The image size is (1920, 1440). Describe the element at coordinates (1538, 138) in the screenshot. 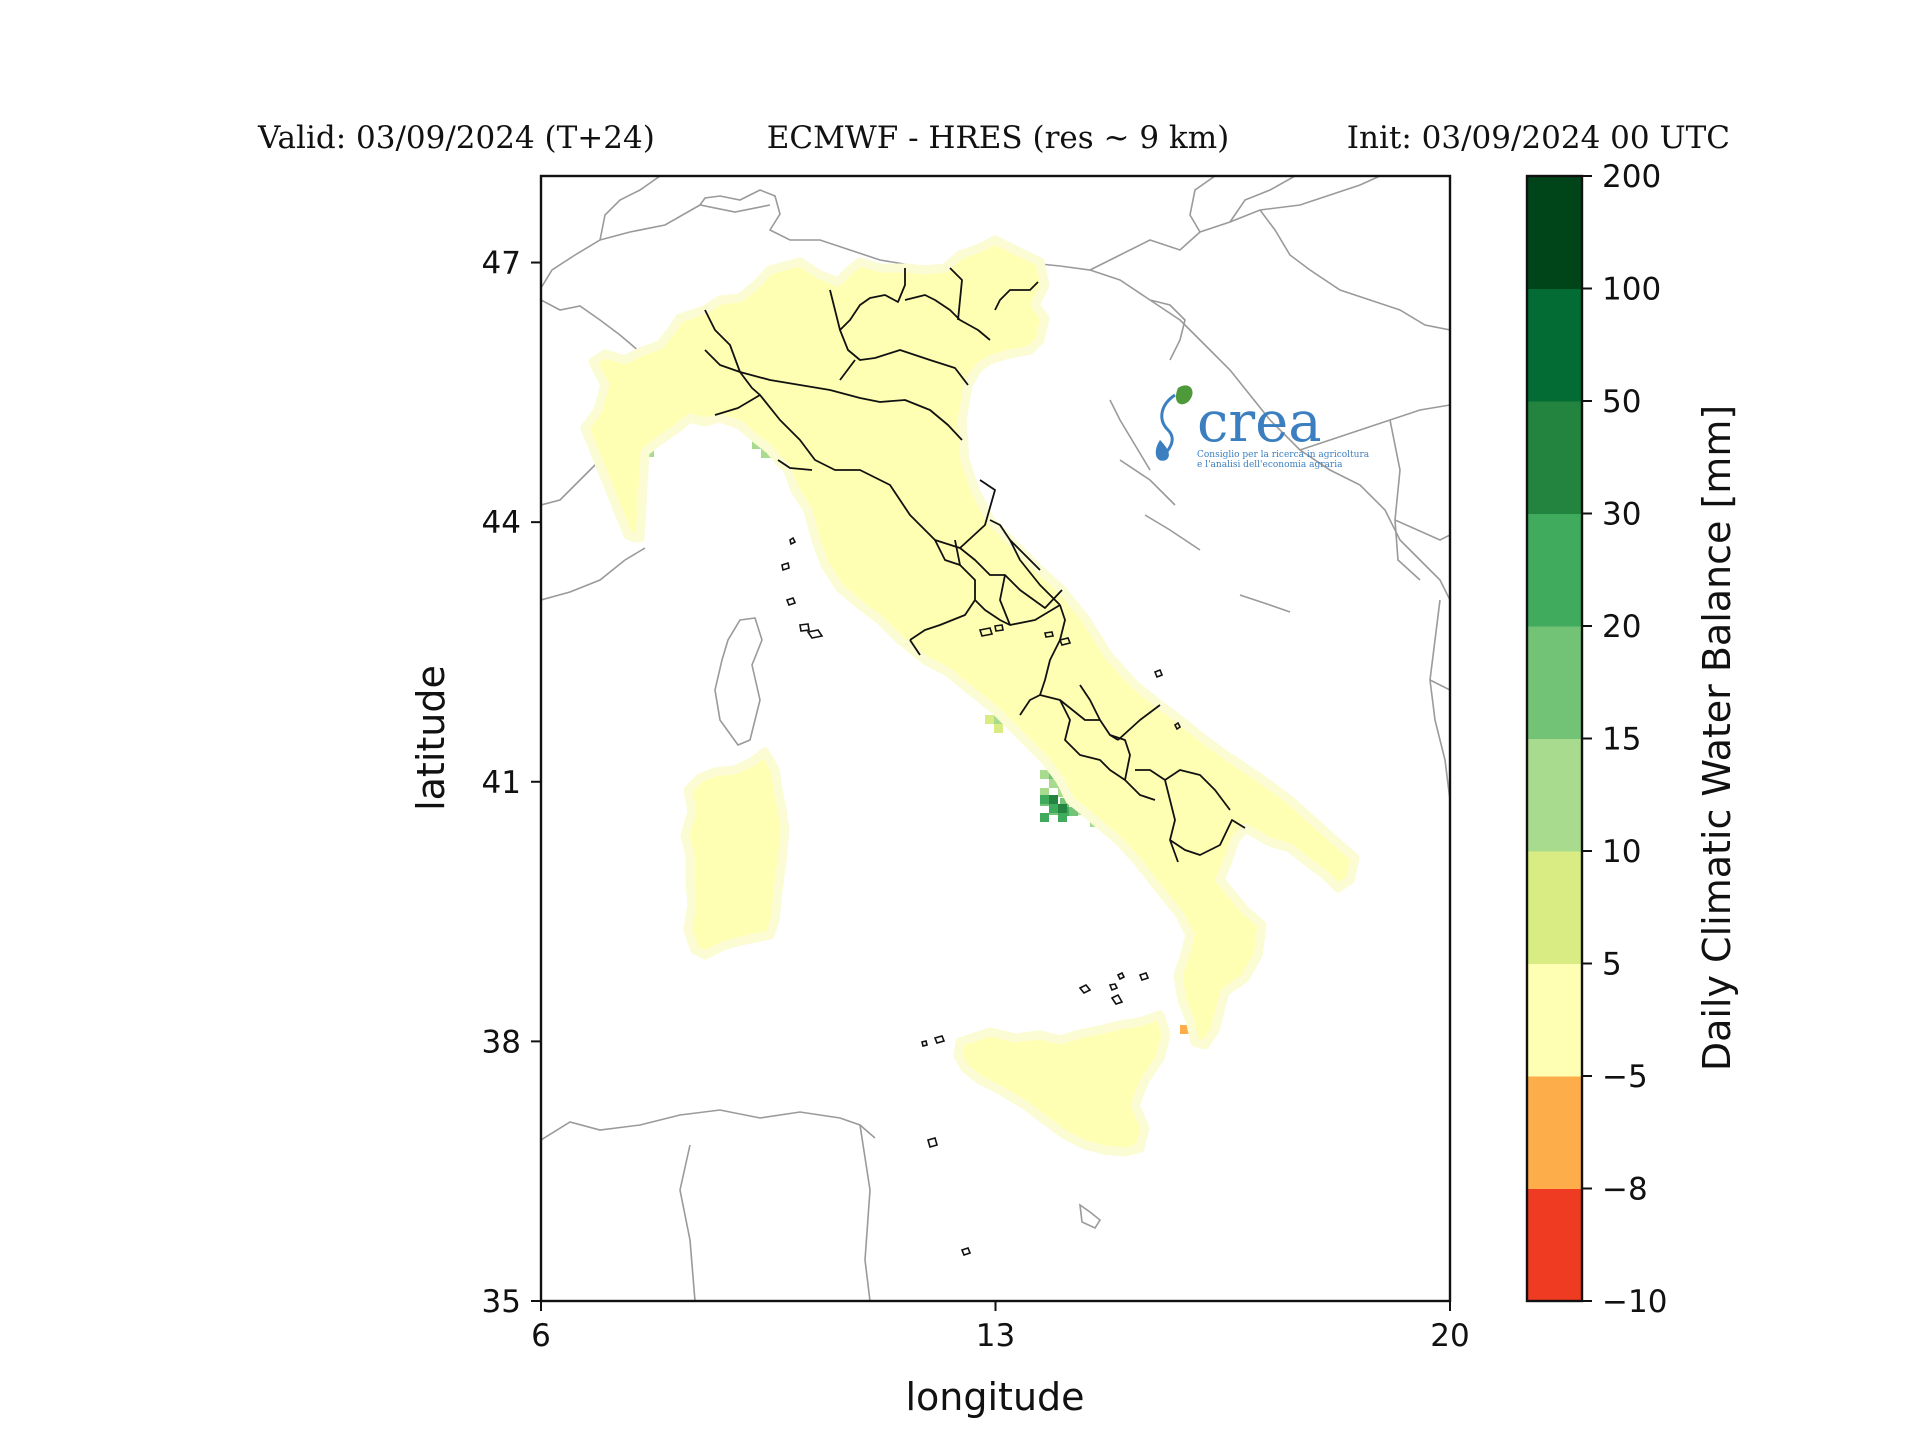

I see `init-date: Init: 03/09/2024 00 UTC` at that location.